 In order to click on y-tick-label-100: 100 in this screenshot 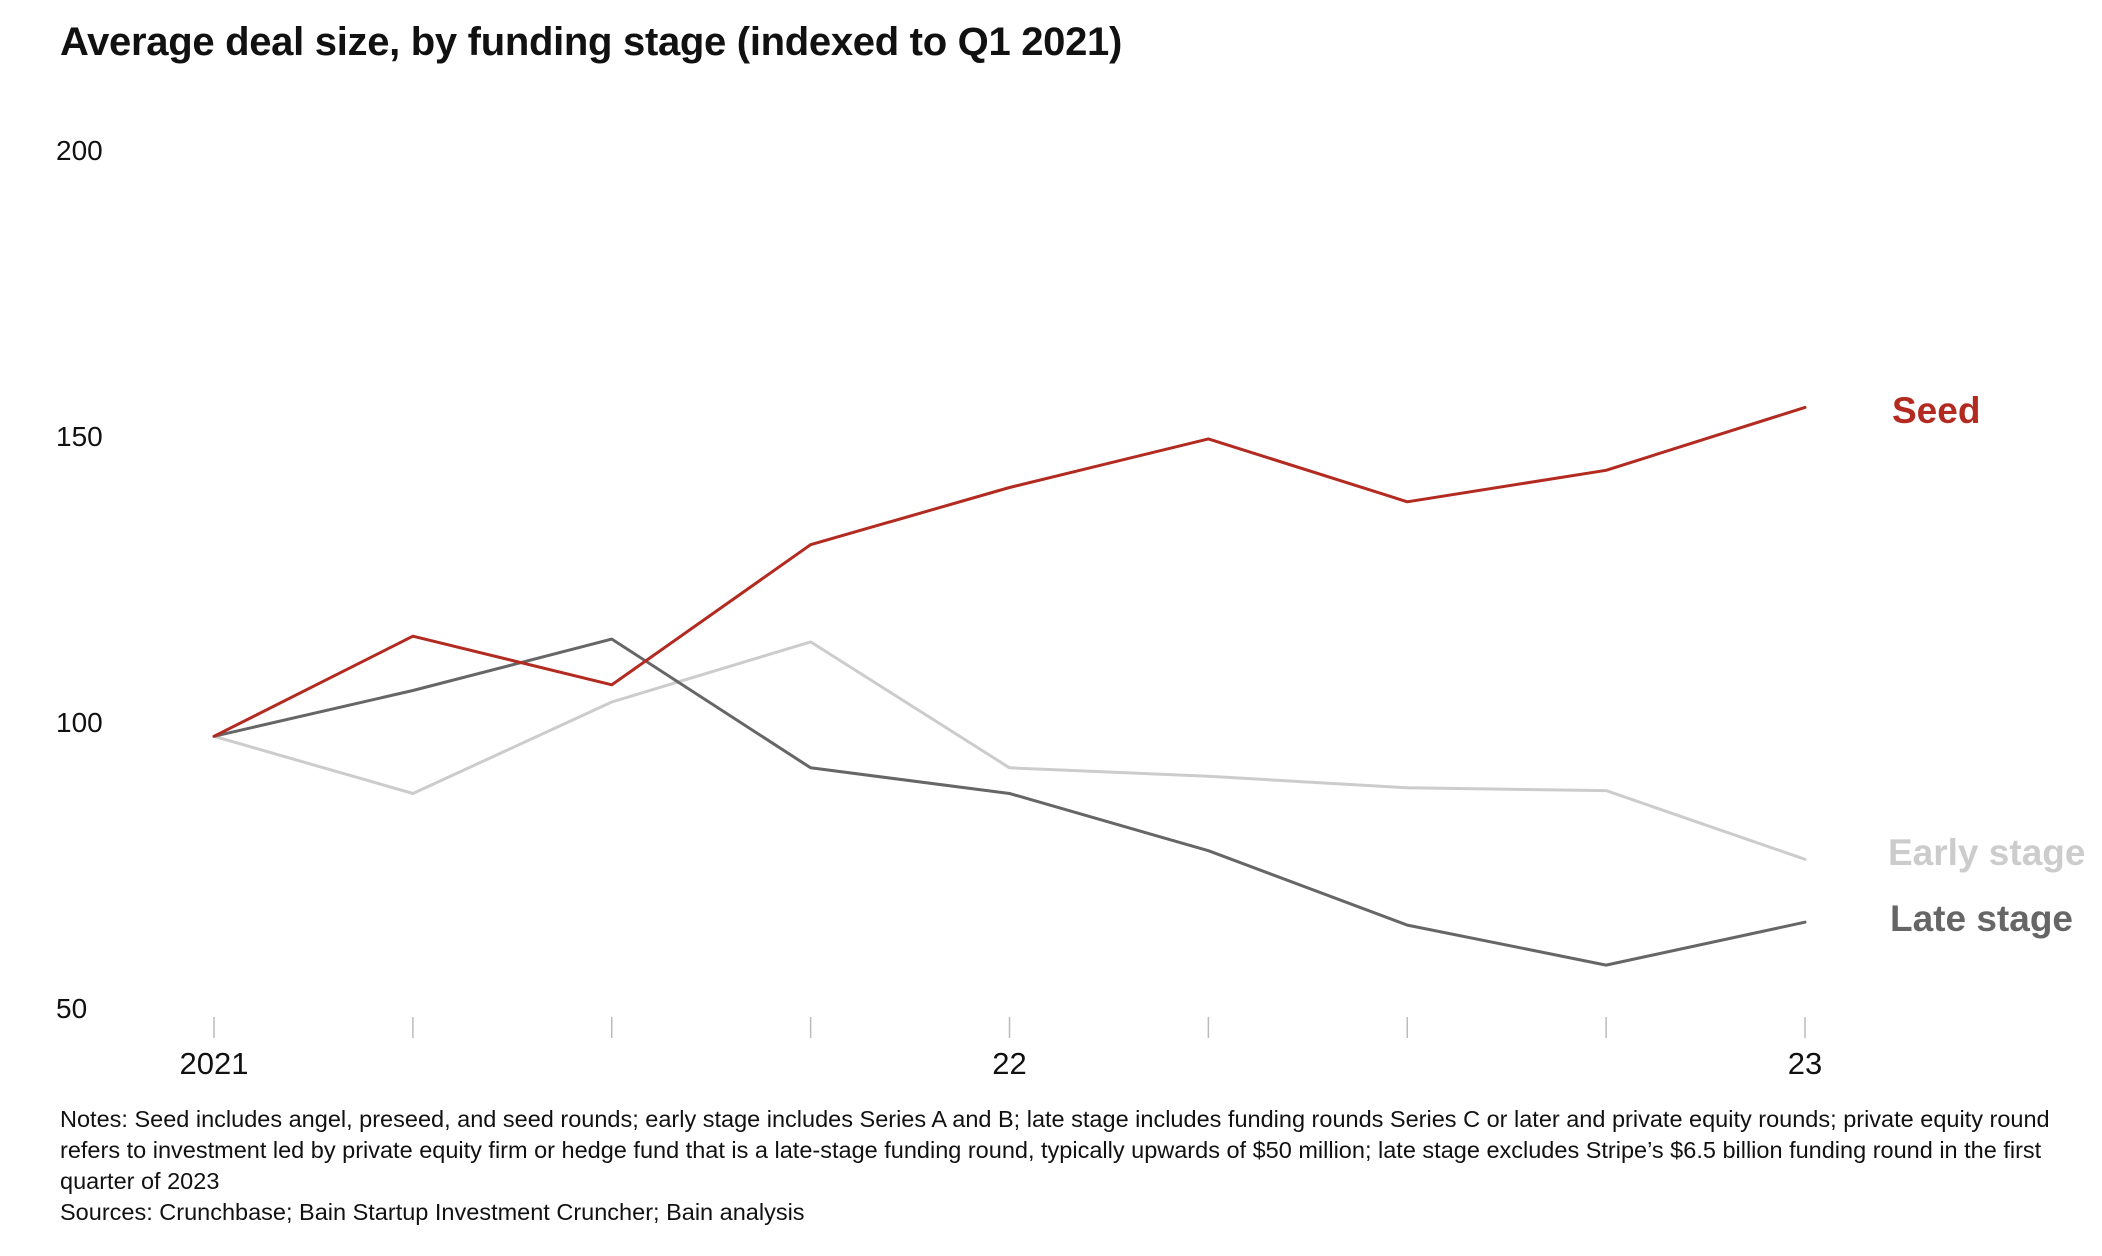, I will do `click(79, 722)`.